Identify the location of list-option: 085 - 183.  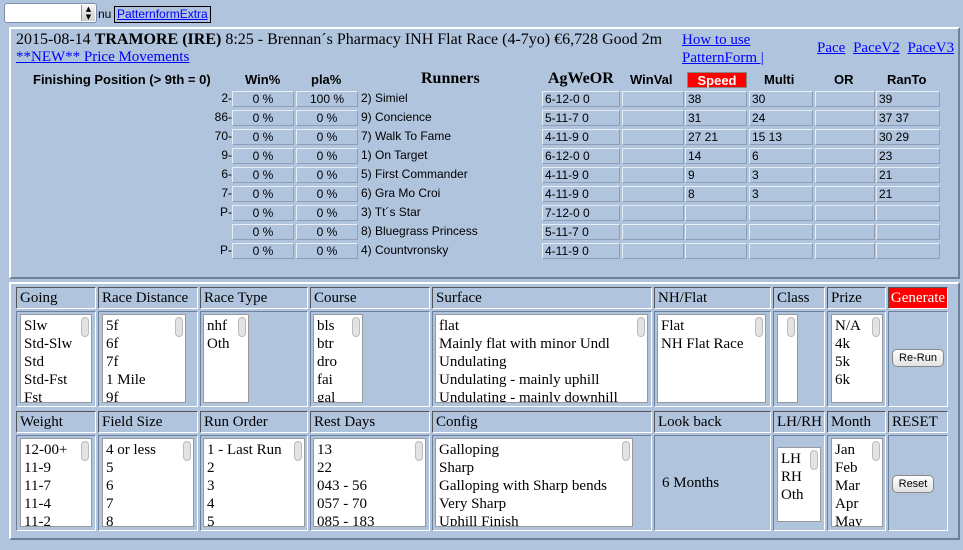
(346, 520).